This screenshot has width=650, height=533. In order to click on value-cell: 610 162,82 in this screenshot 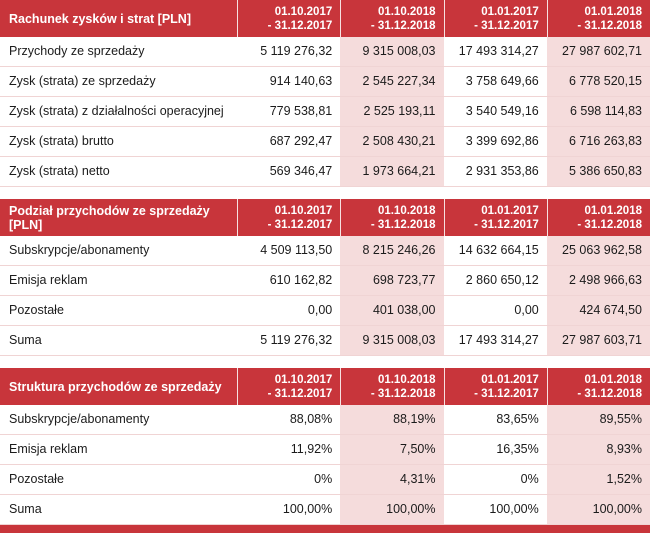, I will do `click(301, 280)`.